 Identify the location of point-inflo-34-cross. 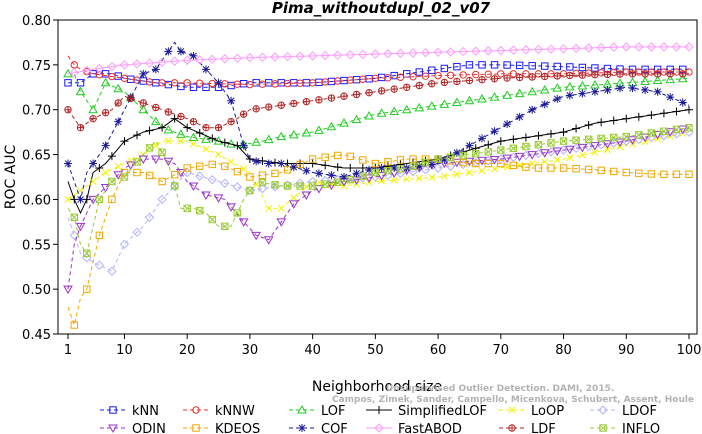
(275, 185).